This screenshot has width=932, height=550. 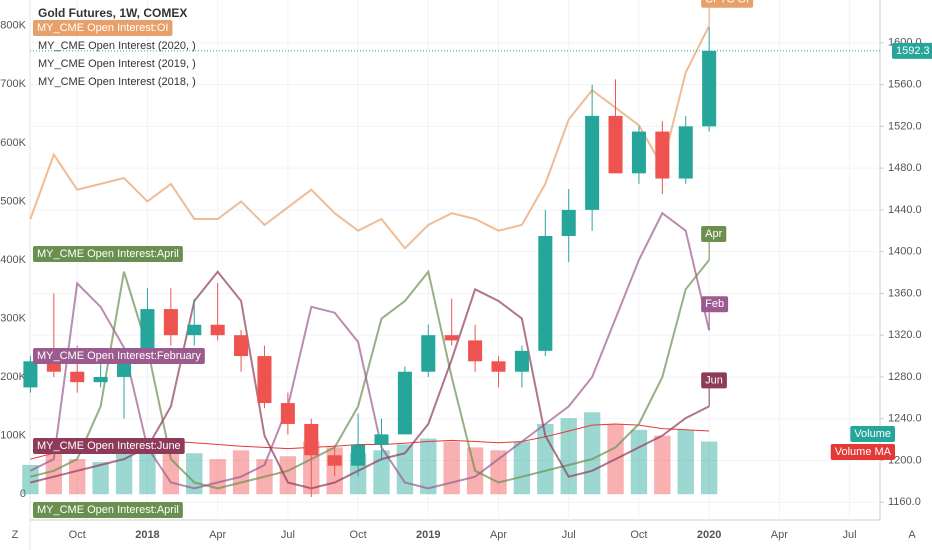 I want to click on series-label: MY_CME Open Interest:OI, so click(x=102, y=28).